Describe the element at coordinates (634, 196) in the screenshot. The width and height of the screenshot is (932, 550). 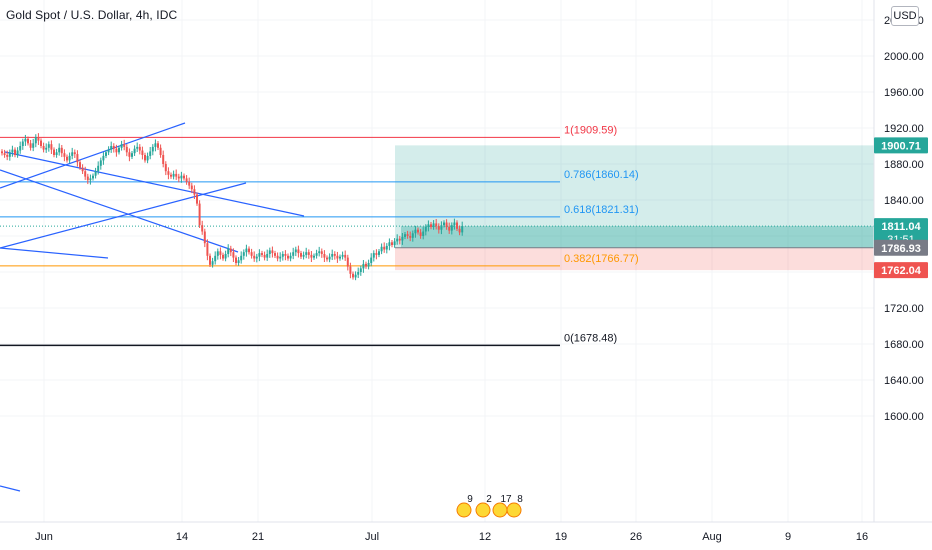
I see `target-zone` at that location.